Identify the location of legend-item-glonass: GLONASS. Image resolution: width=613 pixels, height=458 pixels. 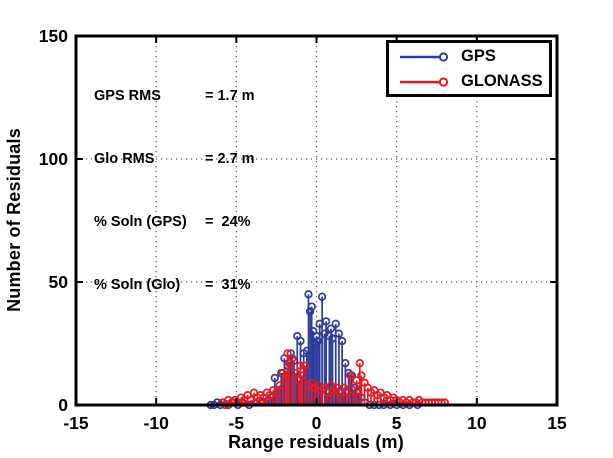
(469, 81).